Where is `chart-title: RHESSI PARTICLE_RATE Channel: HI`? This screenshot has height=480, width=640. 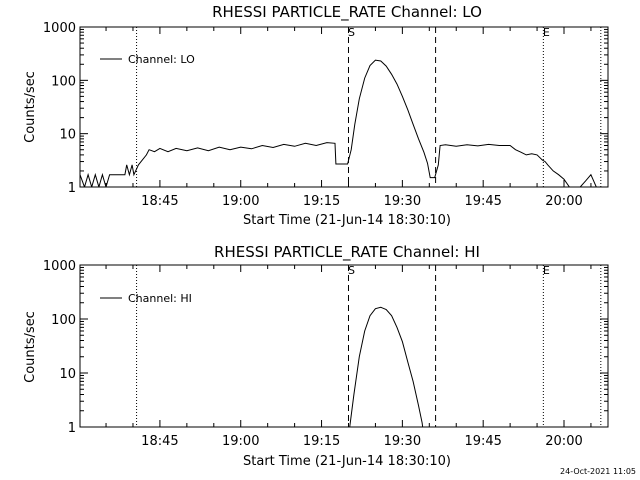
chart-title: RHESSI PARTICLE_RATE Channel: HI is located at coordinates (347, 252).